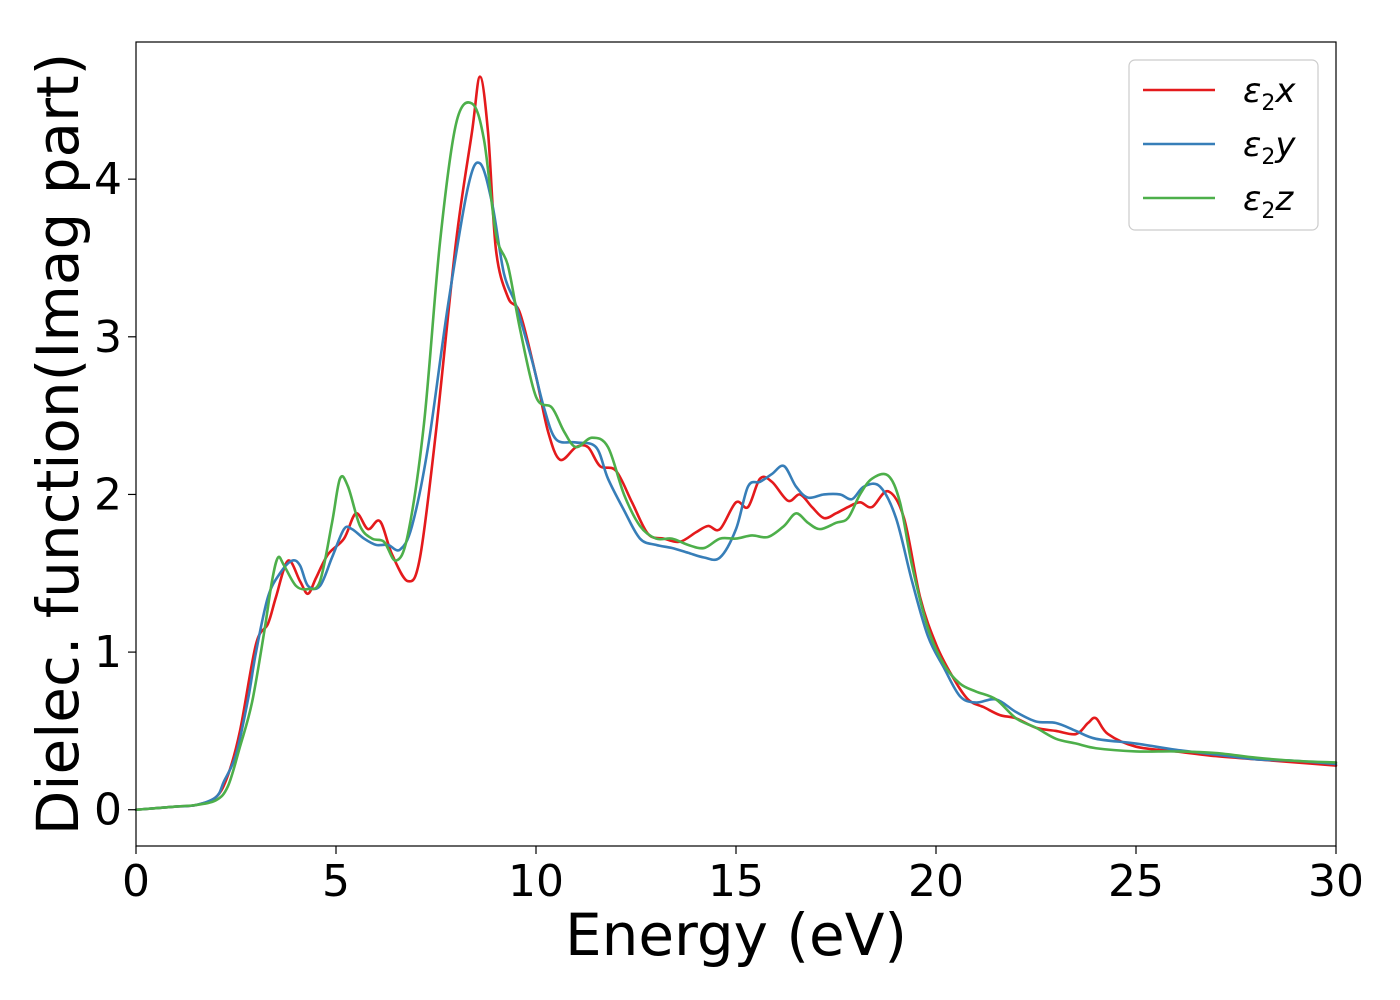  I want to click on x-tick-label: 10, so click(536, 881).